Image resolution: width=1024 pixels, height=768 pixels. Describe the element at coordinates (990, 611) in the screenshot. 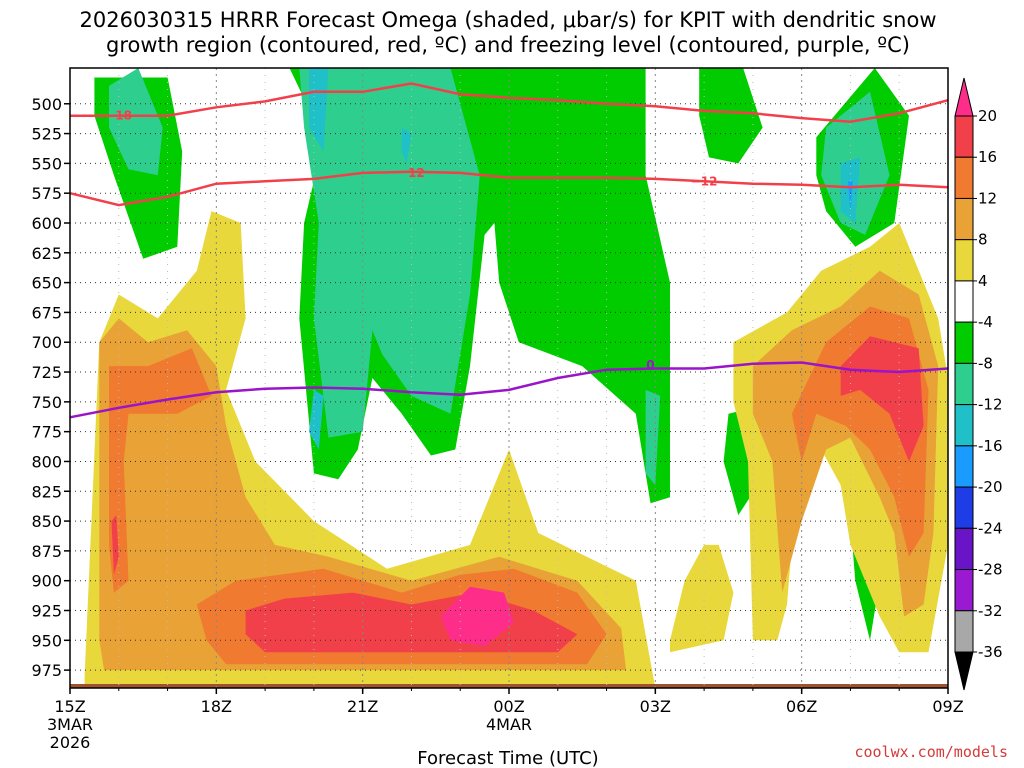

I see `colorbar-label--32: -32` at that location.